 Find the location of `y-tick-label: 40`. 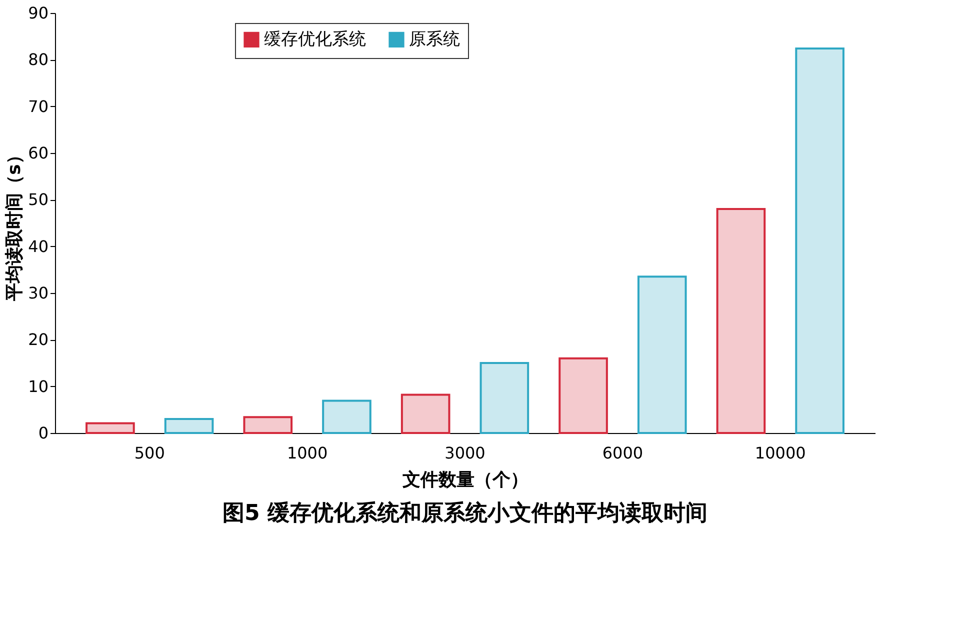

y-tick-label: 40 is located at coordinates (38, 246).